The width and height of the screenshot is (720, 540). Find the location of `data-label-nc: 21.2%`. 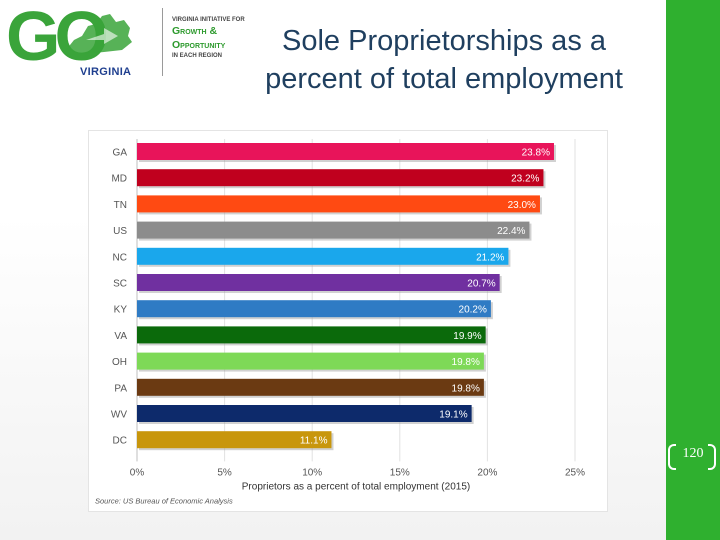

data-label-nc: 21.2% is located at coordinates (490, 257).